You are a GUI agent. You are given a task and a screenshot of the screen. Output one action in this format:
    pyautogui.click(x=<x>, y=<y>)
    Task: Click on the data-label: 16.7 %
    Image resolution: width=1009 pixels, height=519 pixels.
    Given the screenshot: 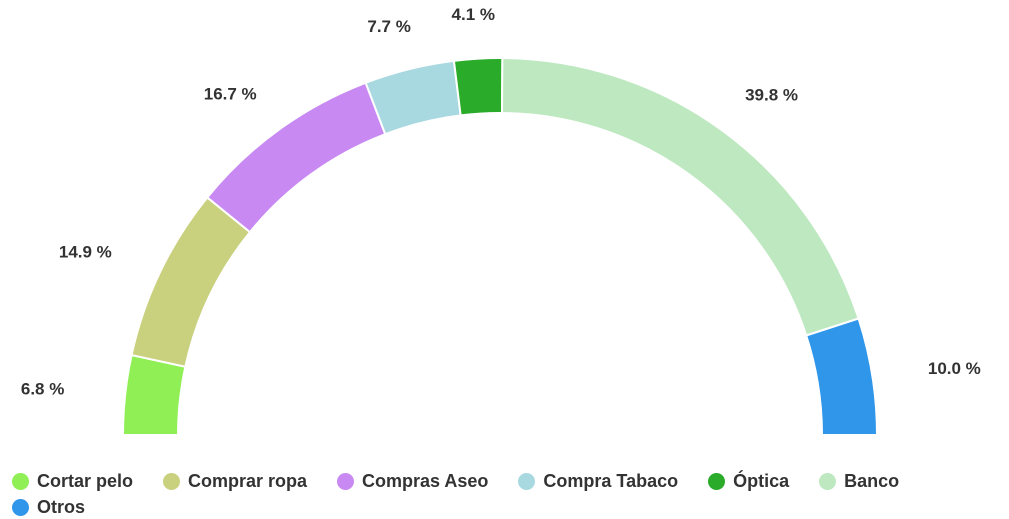 What is the action you would take?
    pyautogui.click(x=230, y=93)
    